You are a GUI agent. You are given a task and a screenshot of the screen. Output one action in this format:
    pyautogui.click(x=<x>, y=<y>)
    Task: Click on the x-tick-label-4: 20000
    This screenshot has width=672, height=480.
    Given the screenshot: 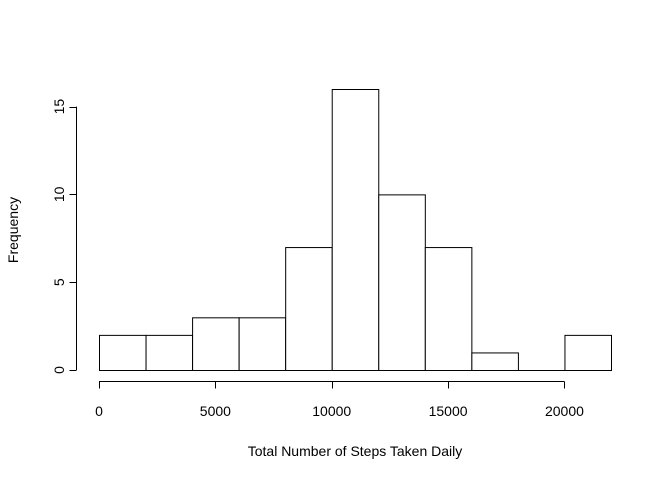 What is the action you would take?
    pyautogui.click(x=564, y=411)
    